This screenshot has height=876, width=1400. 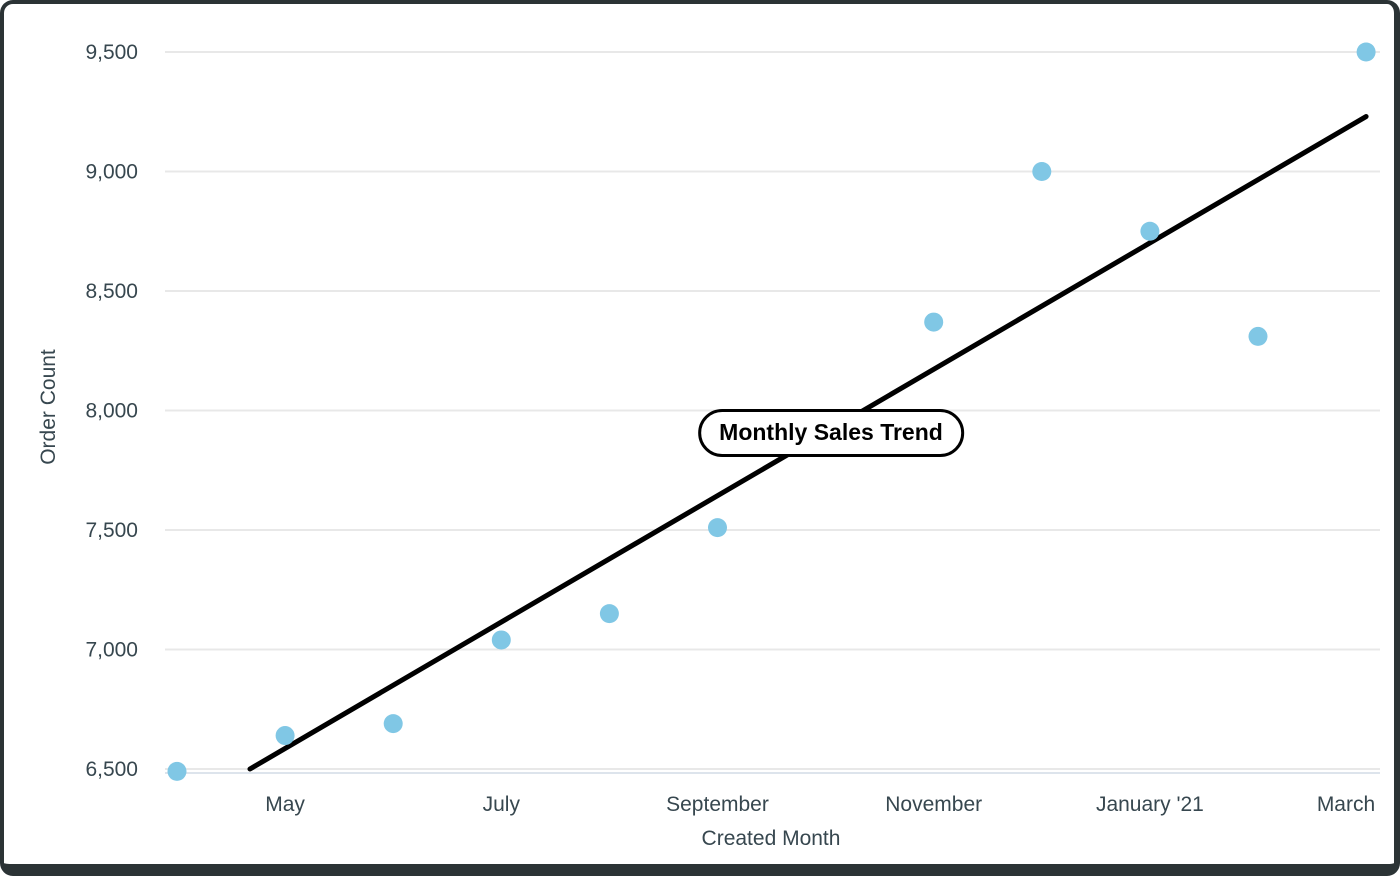 What do you see at coordinates (933, 804) in the screenshot?
I see `x-tick-label: November` at bounding box center [933, 804].